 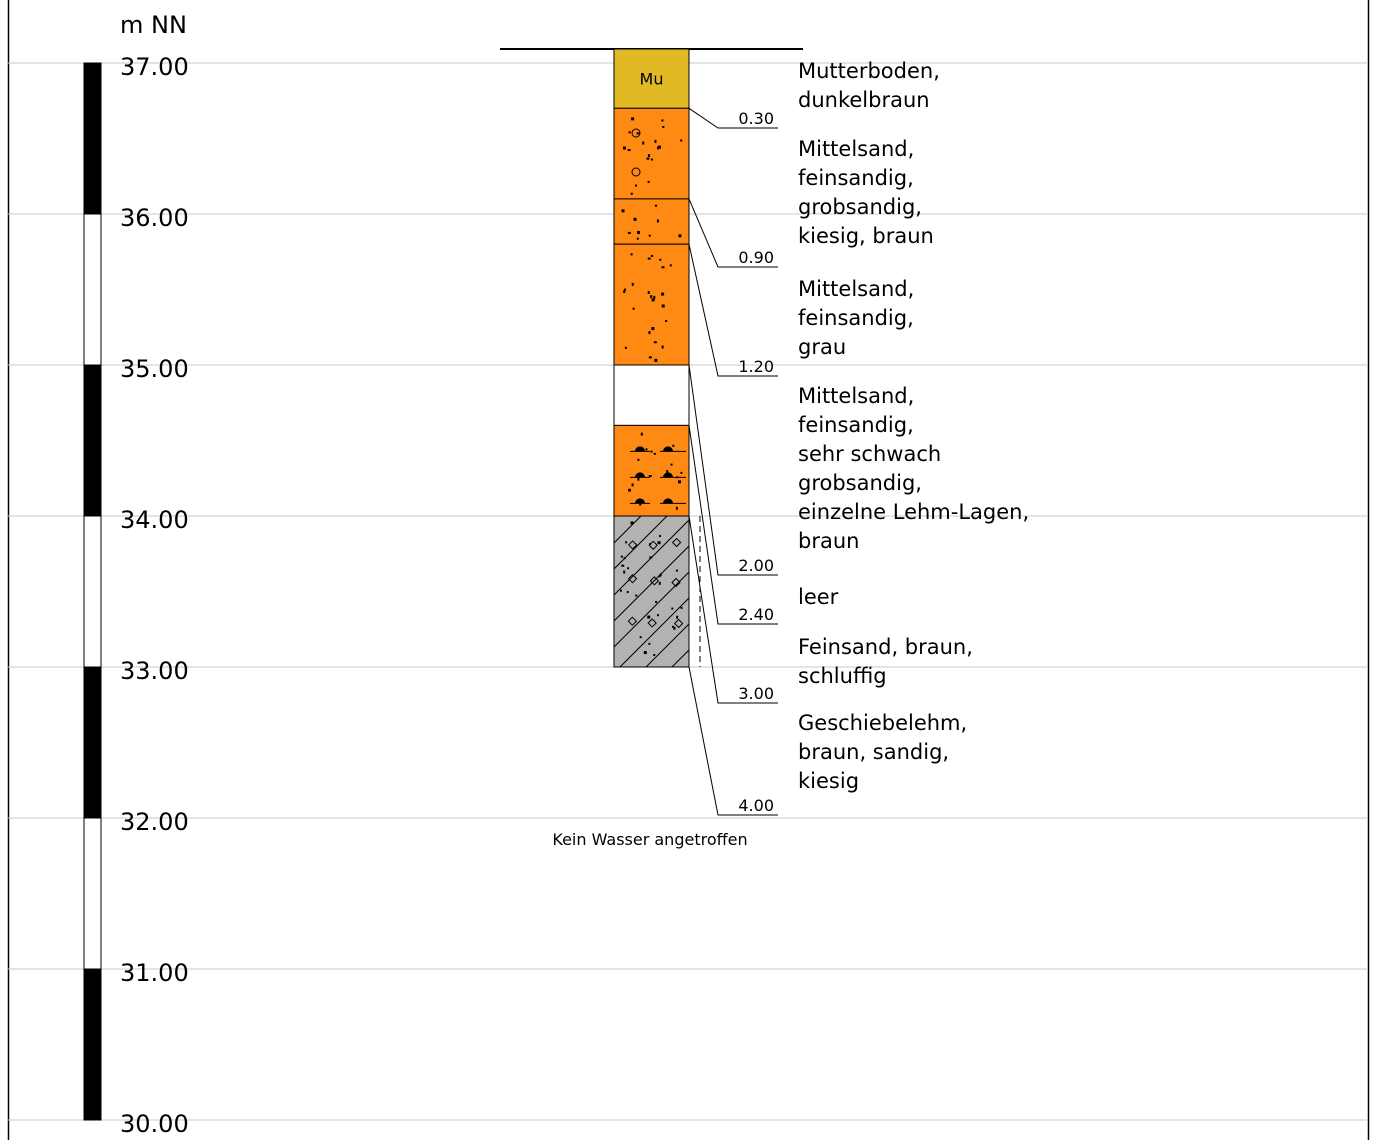 What do you see at coordinates (154, 520) in the screenshot?
I see `elevation-tick-label: 34.00` at bounding box center [154, 520].